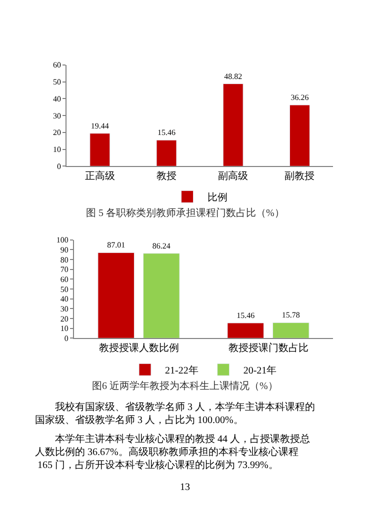 This screenshot has width=370, height=523. What do you see at coordinates (64, 269) in the screenshot?
I see `y-tick-label: 70` at bounding box center [64, 269].